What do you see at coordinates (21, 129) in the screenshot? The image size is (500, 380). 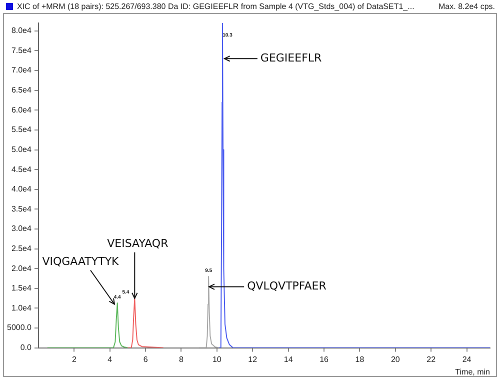 I see `y-tick-label: 5.5e4` at bounding box center [21, 129].